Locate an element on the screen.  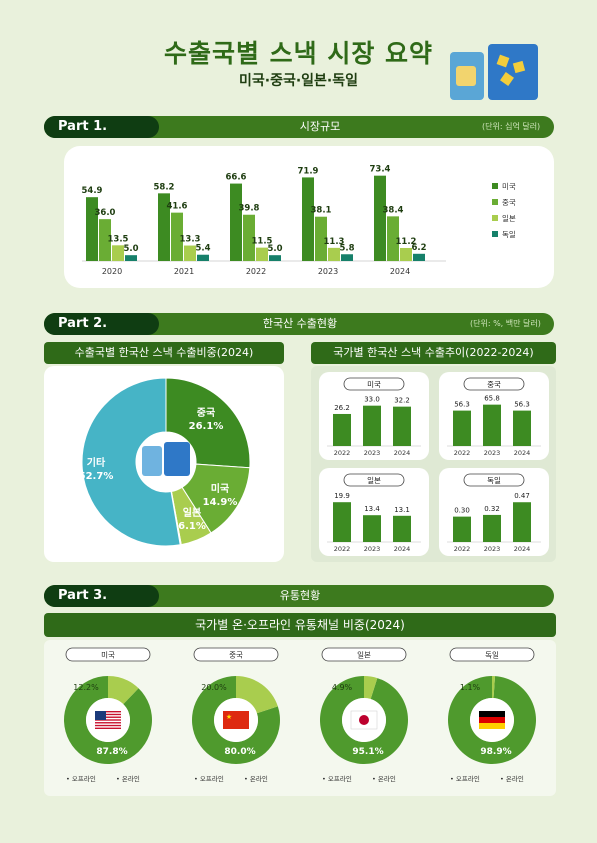
mini-title: 일본 is located at coordinates (374, 480).